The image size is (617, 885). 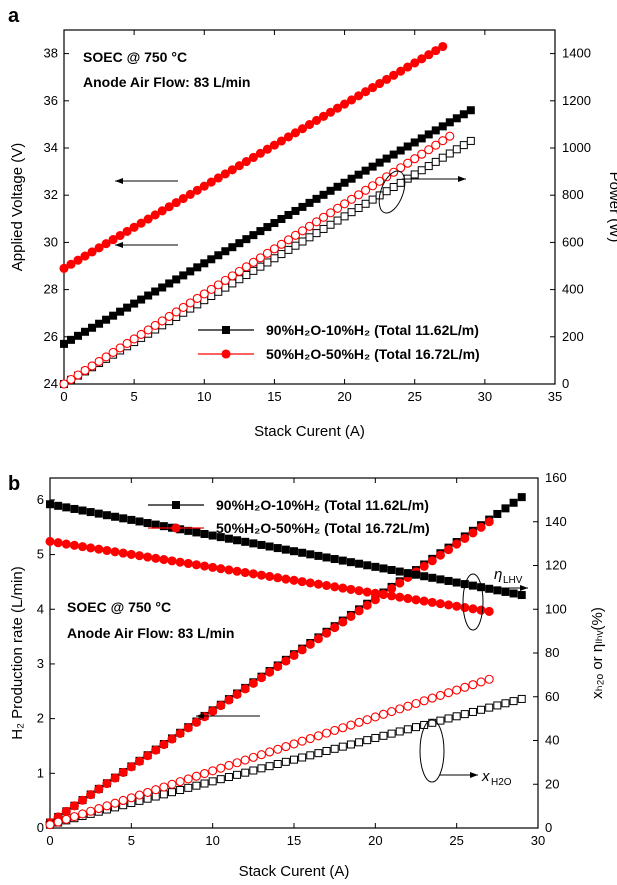 I want to click on x-tick-label: 15, so click(x=274, y=396).